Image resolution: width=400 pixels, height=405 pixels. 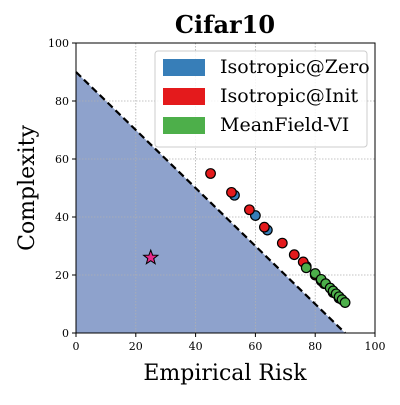 I want to click on x-axis-label: Empirical Risk, so click(x=225, y=373).